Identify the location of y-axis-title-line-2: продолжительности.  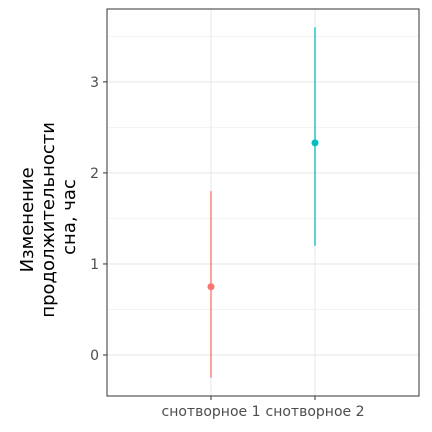
(48, 220).